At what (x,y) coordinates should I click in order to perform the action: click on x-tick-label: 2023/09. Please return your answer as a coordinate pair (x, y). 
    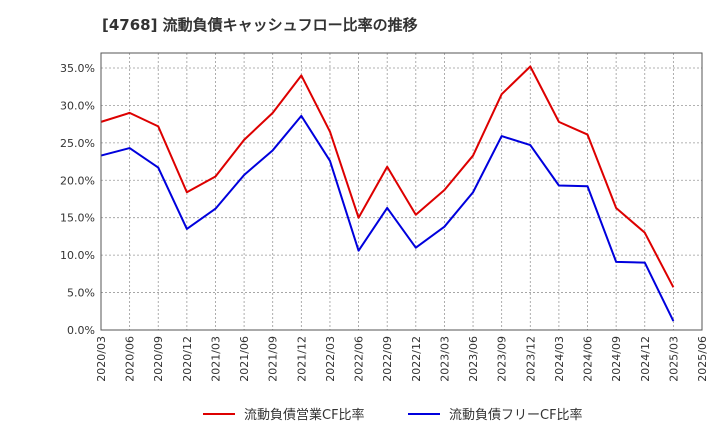
    Looking at the image, I should click on (502, 359).